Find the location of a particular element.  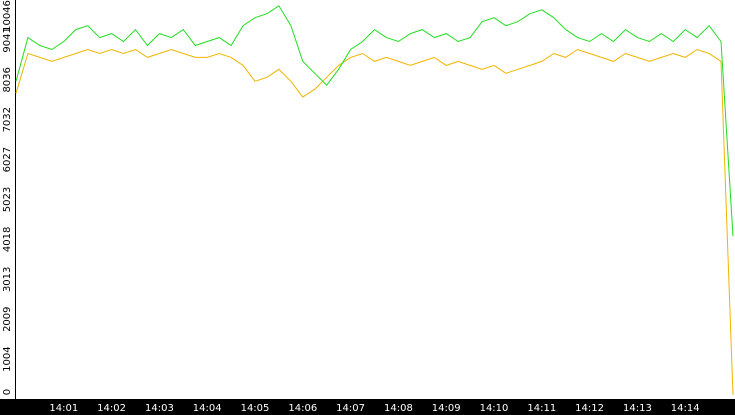

y-tick-label: 9041 is located at coordinates (7, 39).